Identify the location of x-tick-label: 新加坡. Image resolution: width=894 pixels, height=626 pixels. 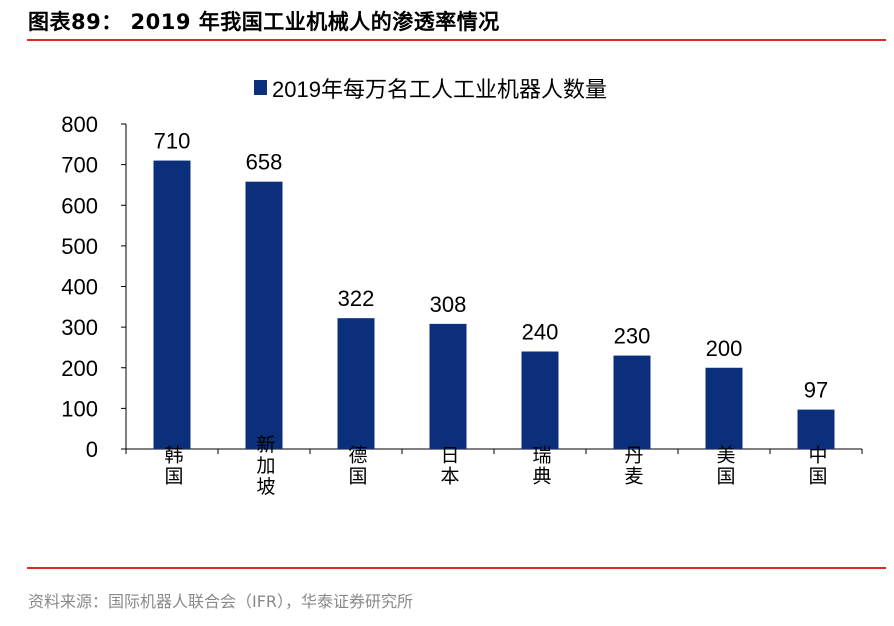
(265, 465).